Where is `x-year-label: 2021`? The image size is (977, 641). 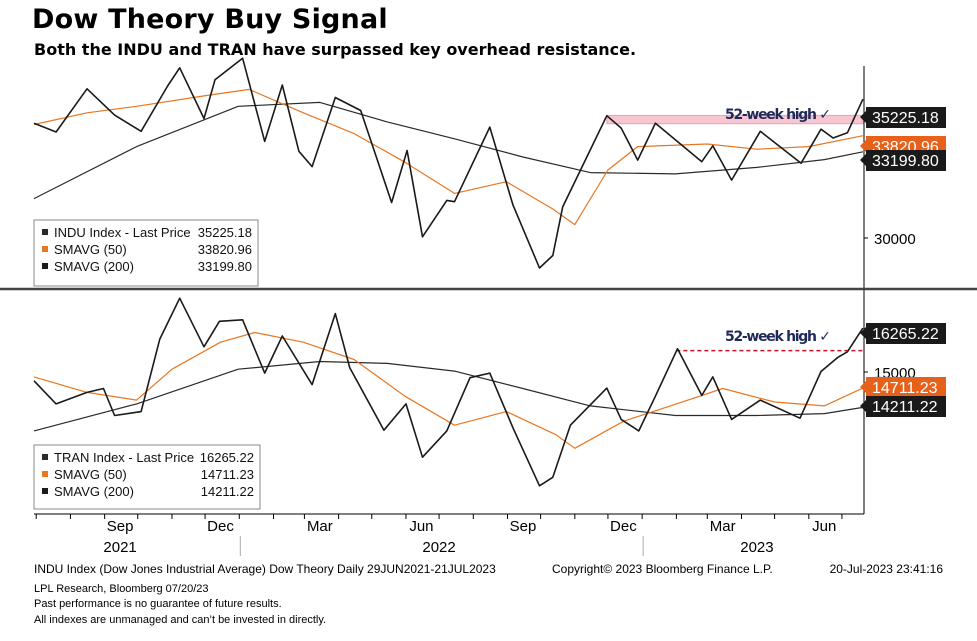
x-year-label: 2021 is located at coordinates (119, 547).